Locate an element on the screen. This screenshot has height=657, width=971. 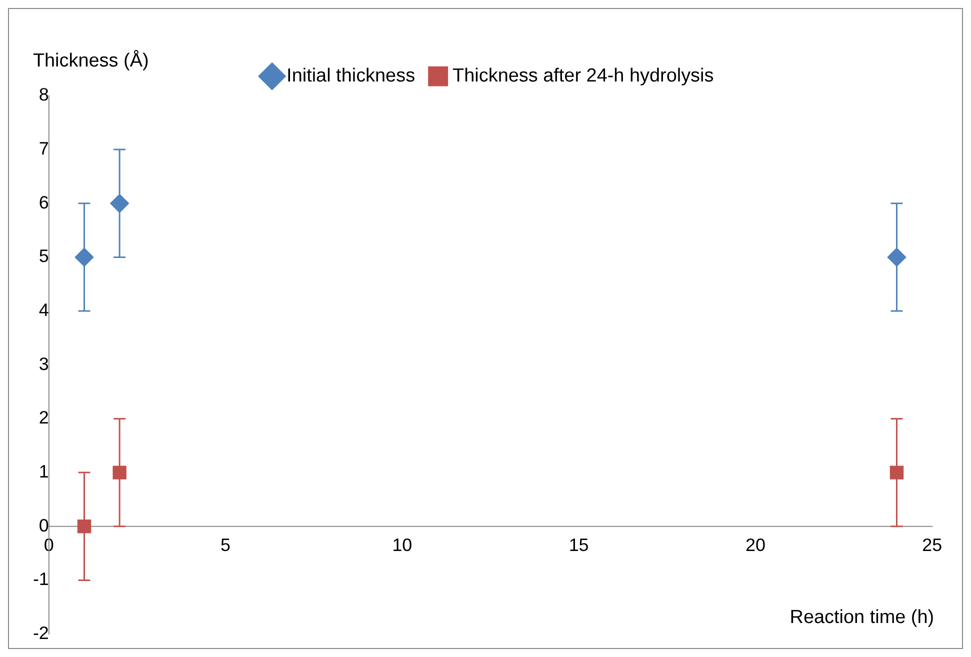
x-tick-label: 10 is located at coordinates (402, 545).